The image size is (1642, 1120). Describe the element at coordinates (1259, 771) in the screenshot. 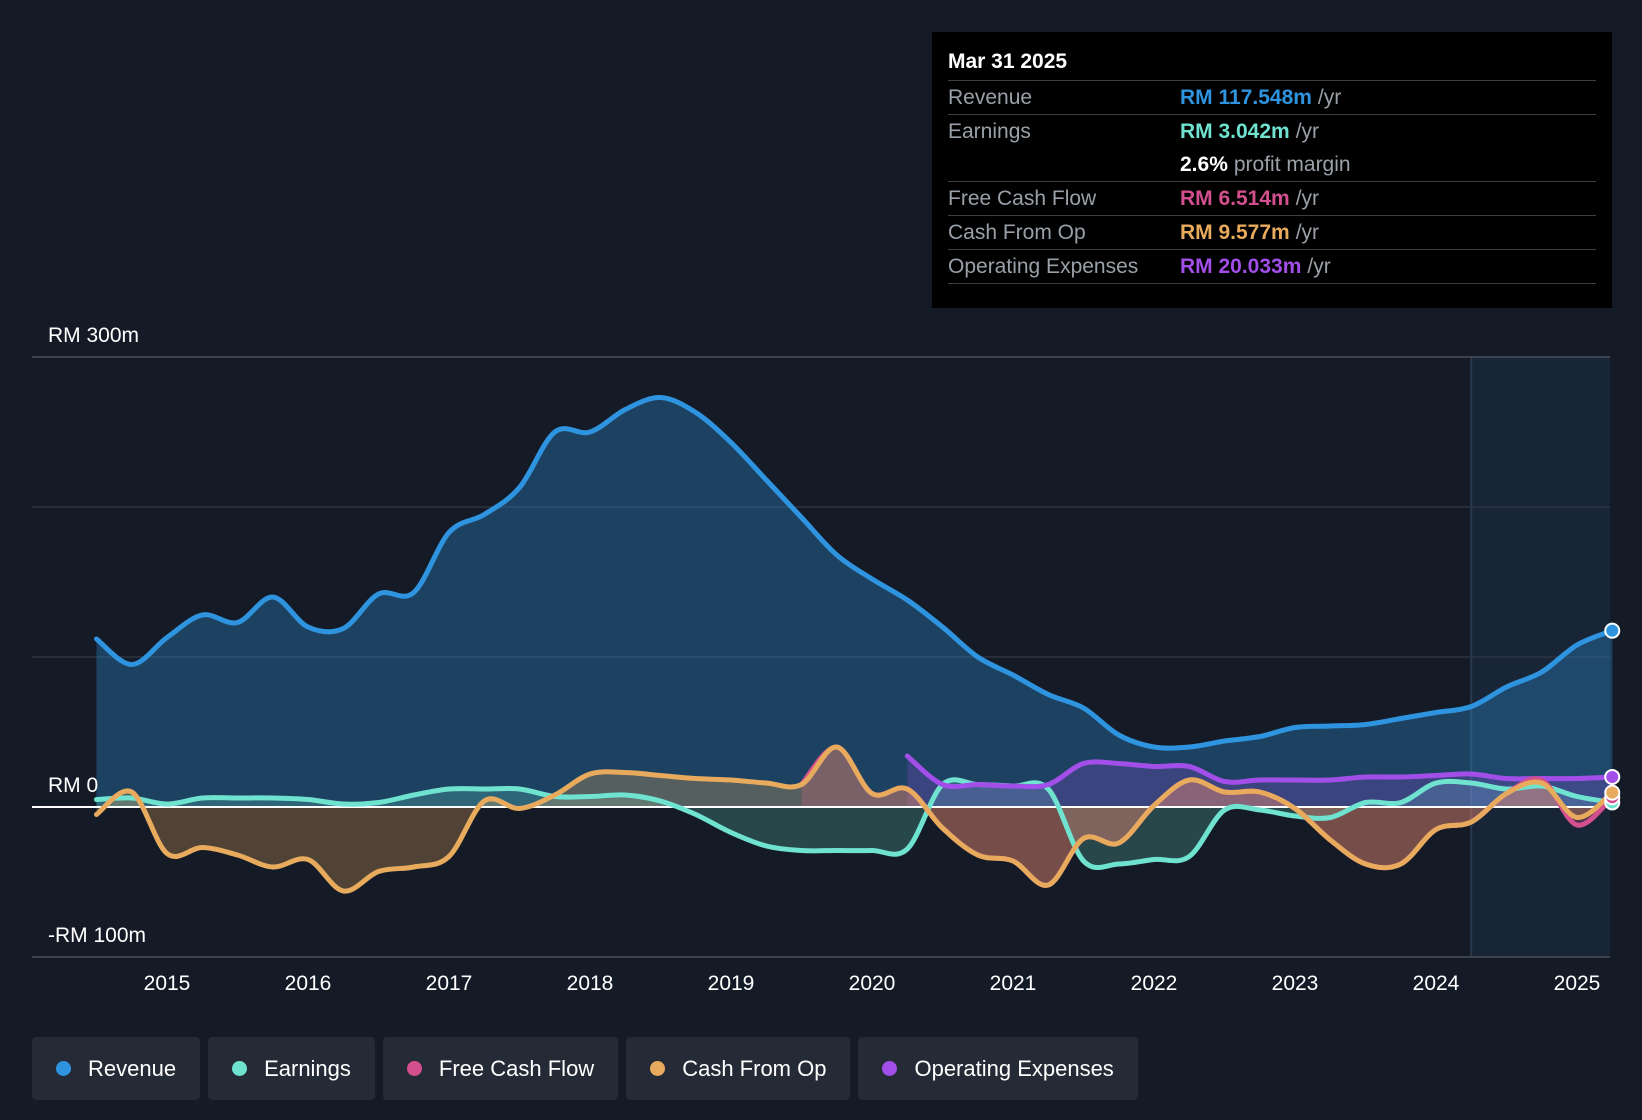

I see `opex-line` at that location.